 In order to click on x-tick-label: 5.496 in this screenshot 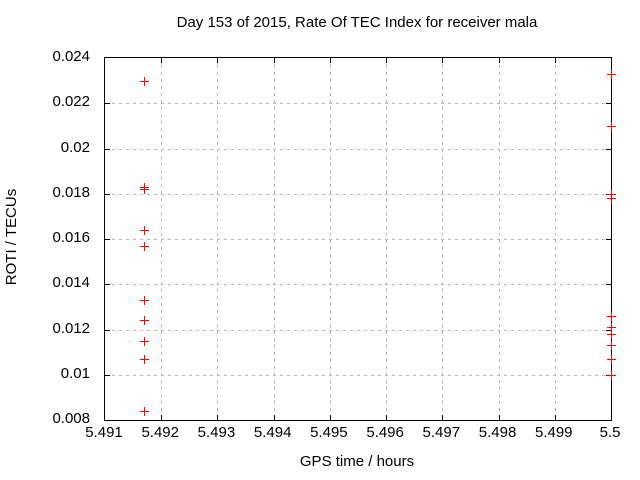, I will do `click(385, 432)`.